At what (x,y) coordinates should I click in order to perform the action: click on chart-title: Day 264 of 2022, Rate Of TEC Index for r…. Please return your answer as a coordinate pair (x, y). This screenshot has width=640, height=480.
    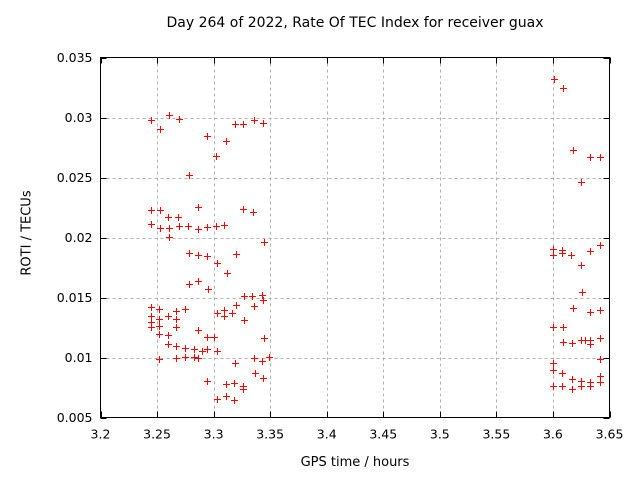
    Looking at the image, I should click on (355, 23).